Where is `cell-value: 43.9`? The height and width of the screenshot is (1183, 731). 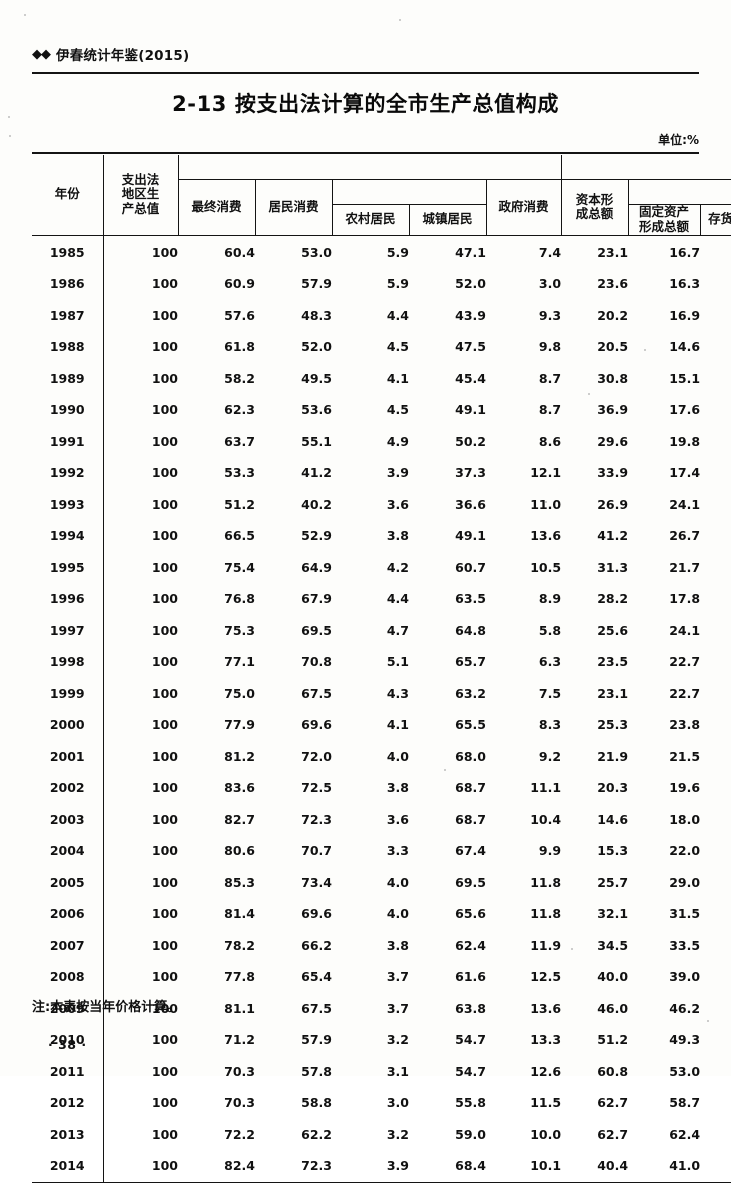
cell-value: 43.9 is located at coordinates (470, 315).